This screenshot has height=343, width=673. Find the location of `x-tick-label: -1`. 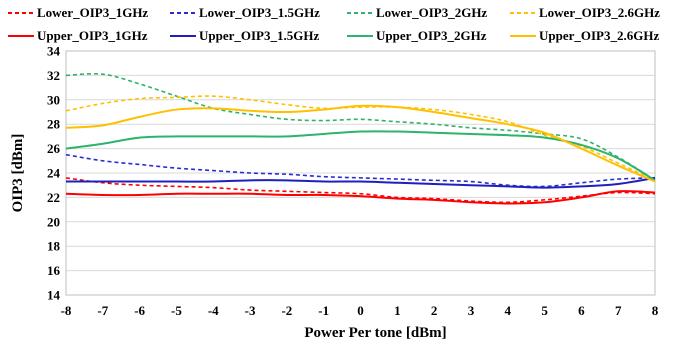

x-tick-label: -1 is located at coordinates (323, 310).